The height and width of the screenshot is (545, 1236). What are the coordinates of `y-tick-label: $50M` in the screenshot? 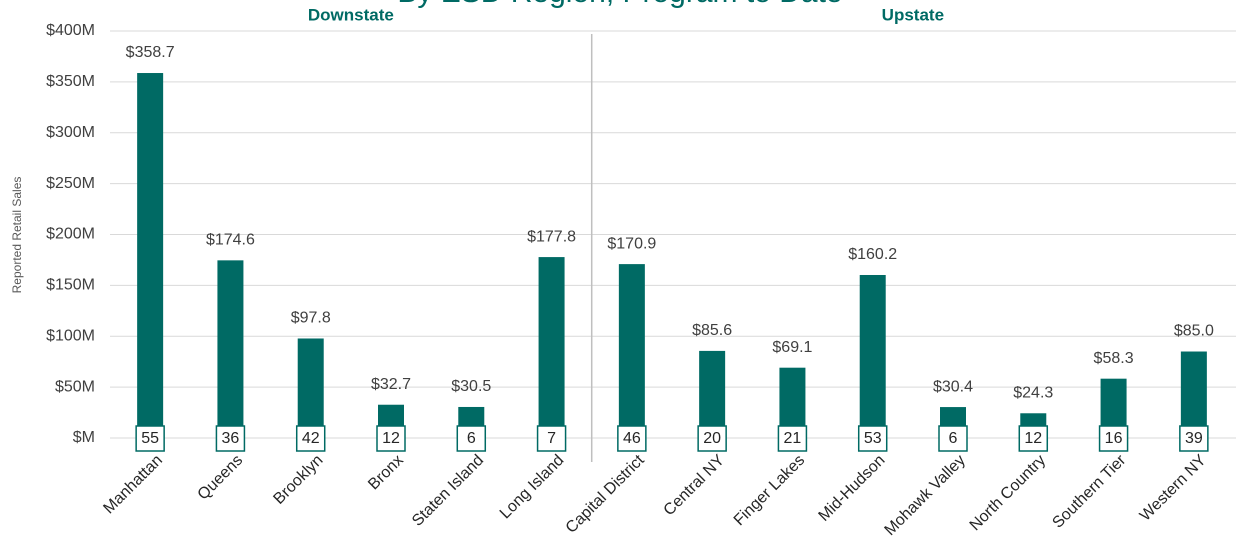 It's located at (75, 386).